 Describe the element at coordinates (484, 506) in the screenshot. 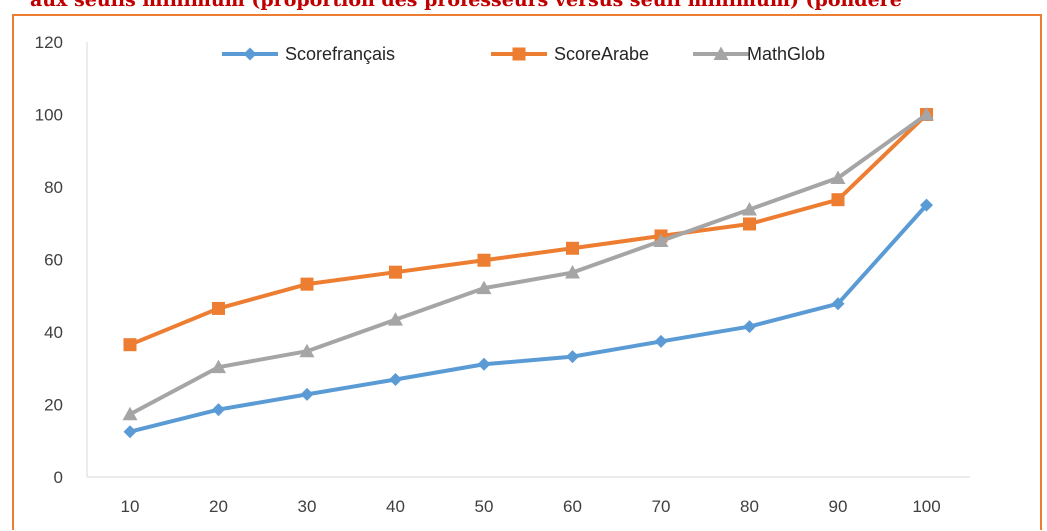

I see `x-tick-label: 50` at that location.